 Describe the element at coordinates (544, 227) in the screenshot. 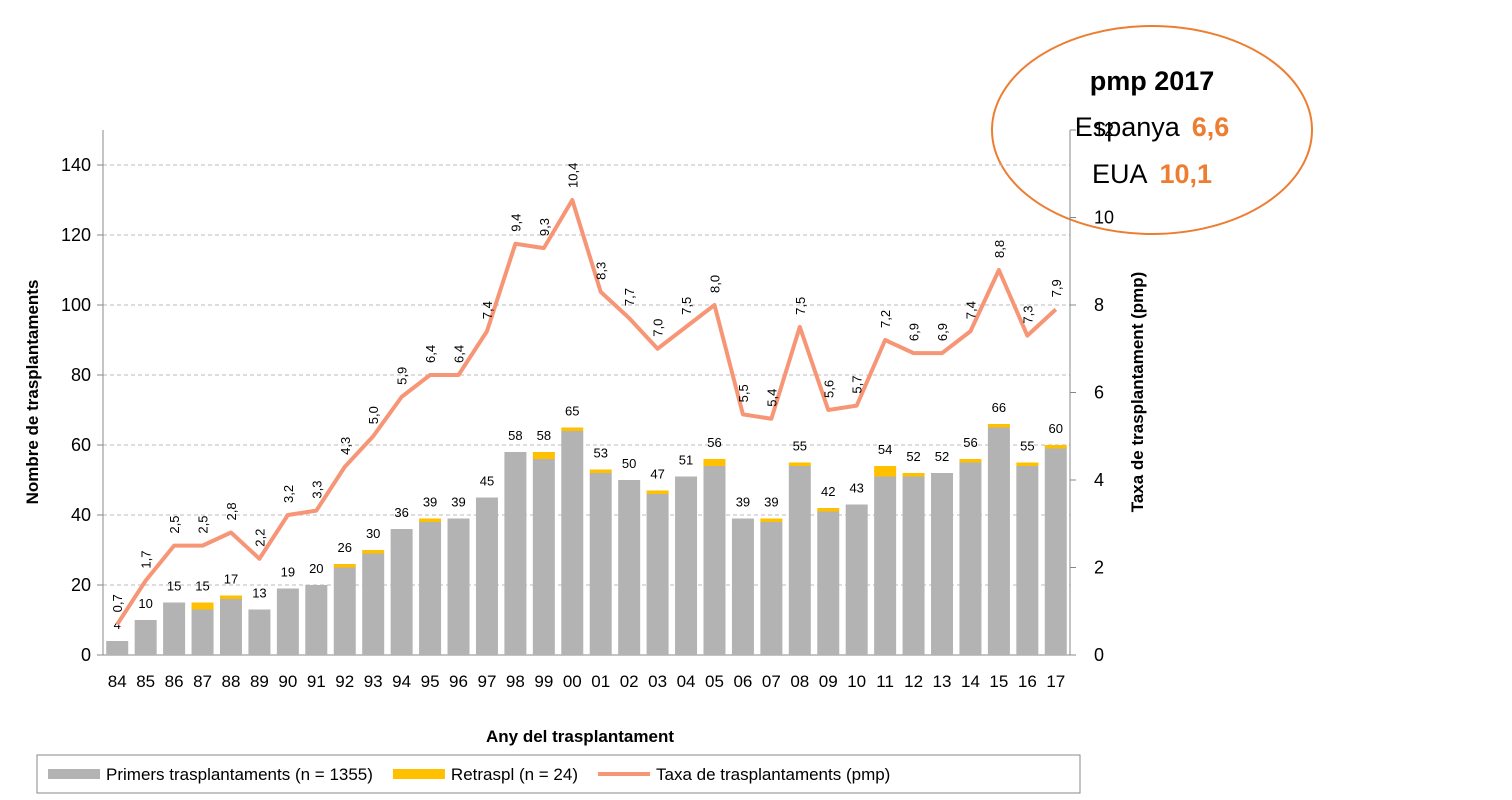

I see `rate-label: 9,3` at that location.